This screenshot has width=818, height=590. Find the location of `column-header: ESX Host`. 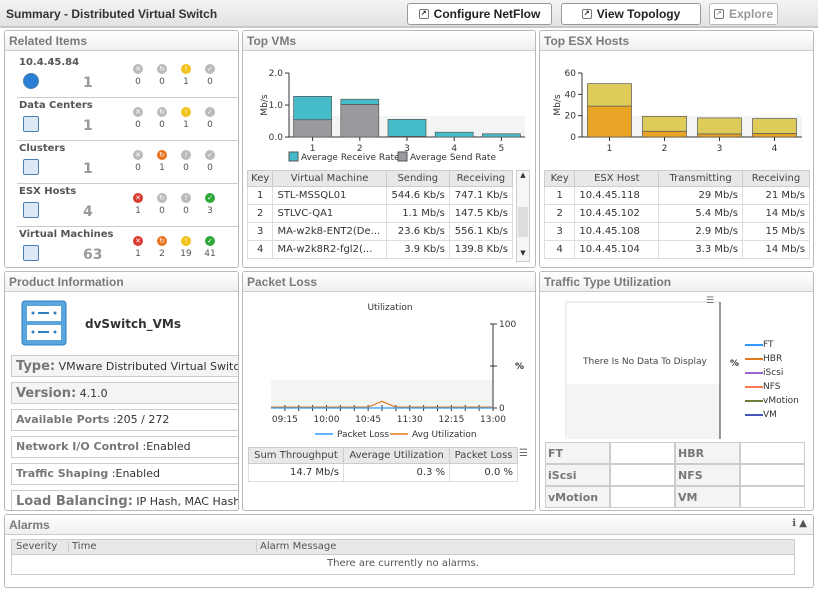

column-header: ESX Host is located at coordinates (617, 178).